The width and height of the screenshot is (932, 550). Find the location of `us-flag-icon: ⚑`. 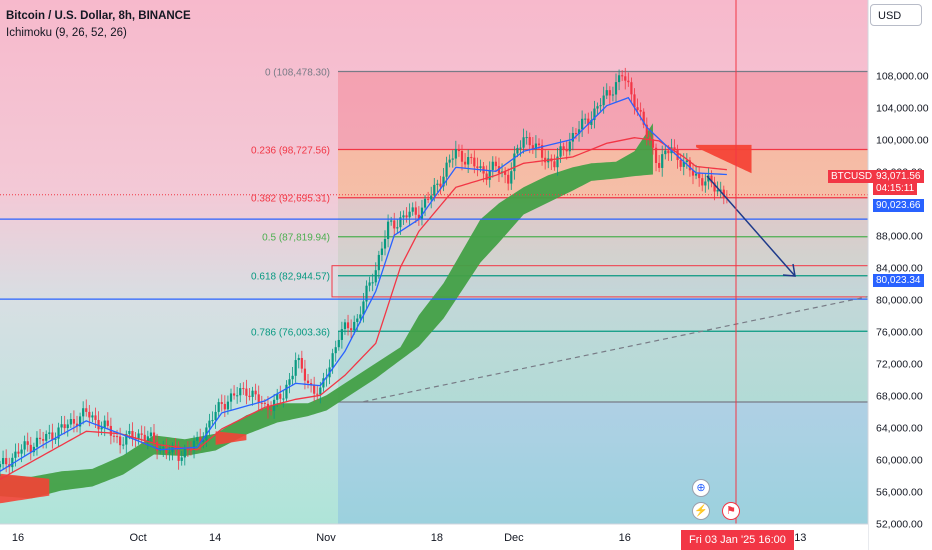

us-flag-icon: ⚑ is located at coordinates (731, 511).